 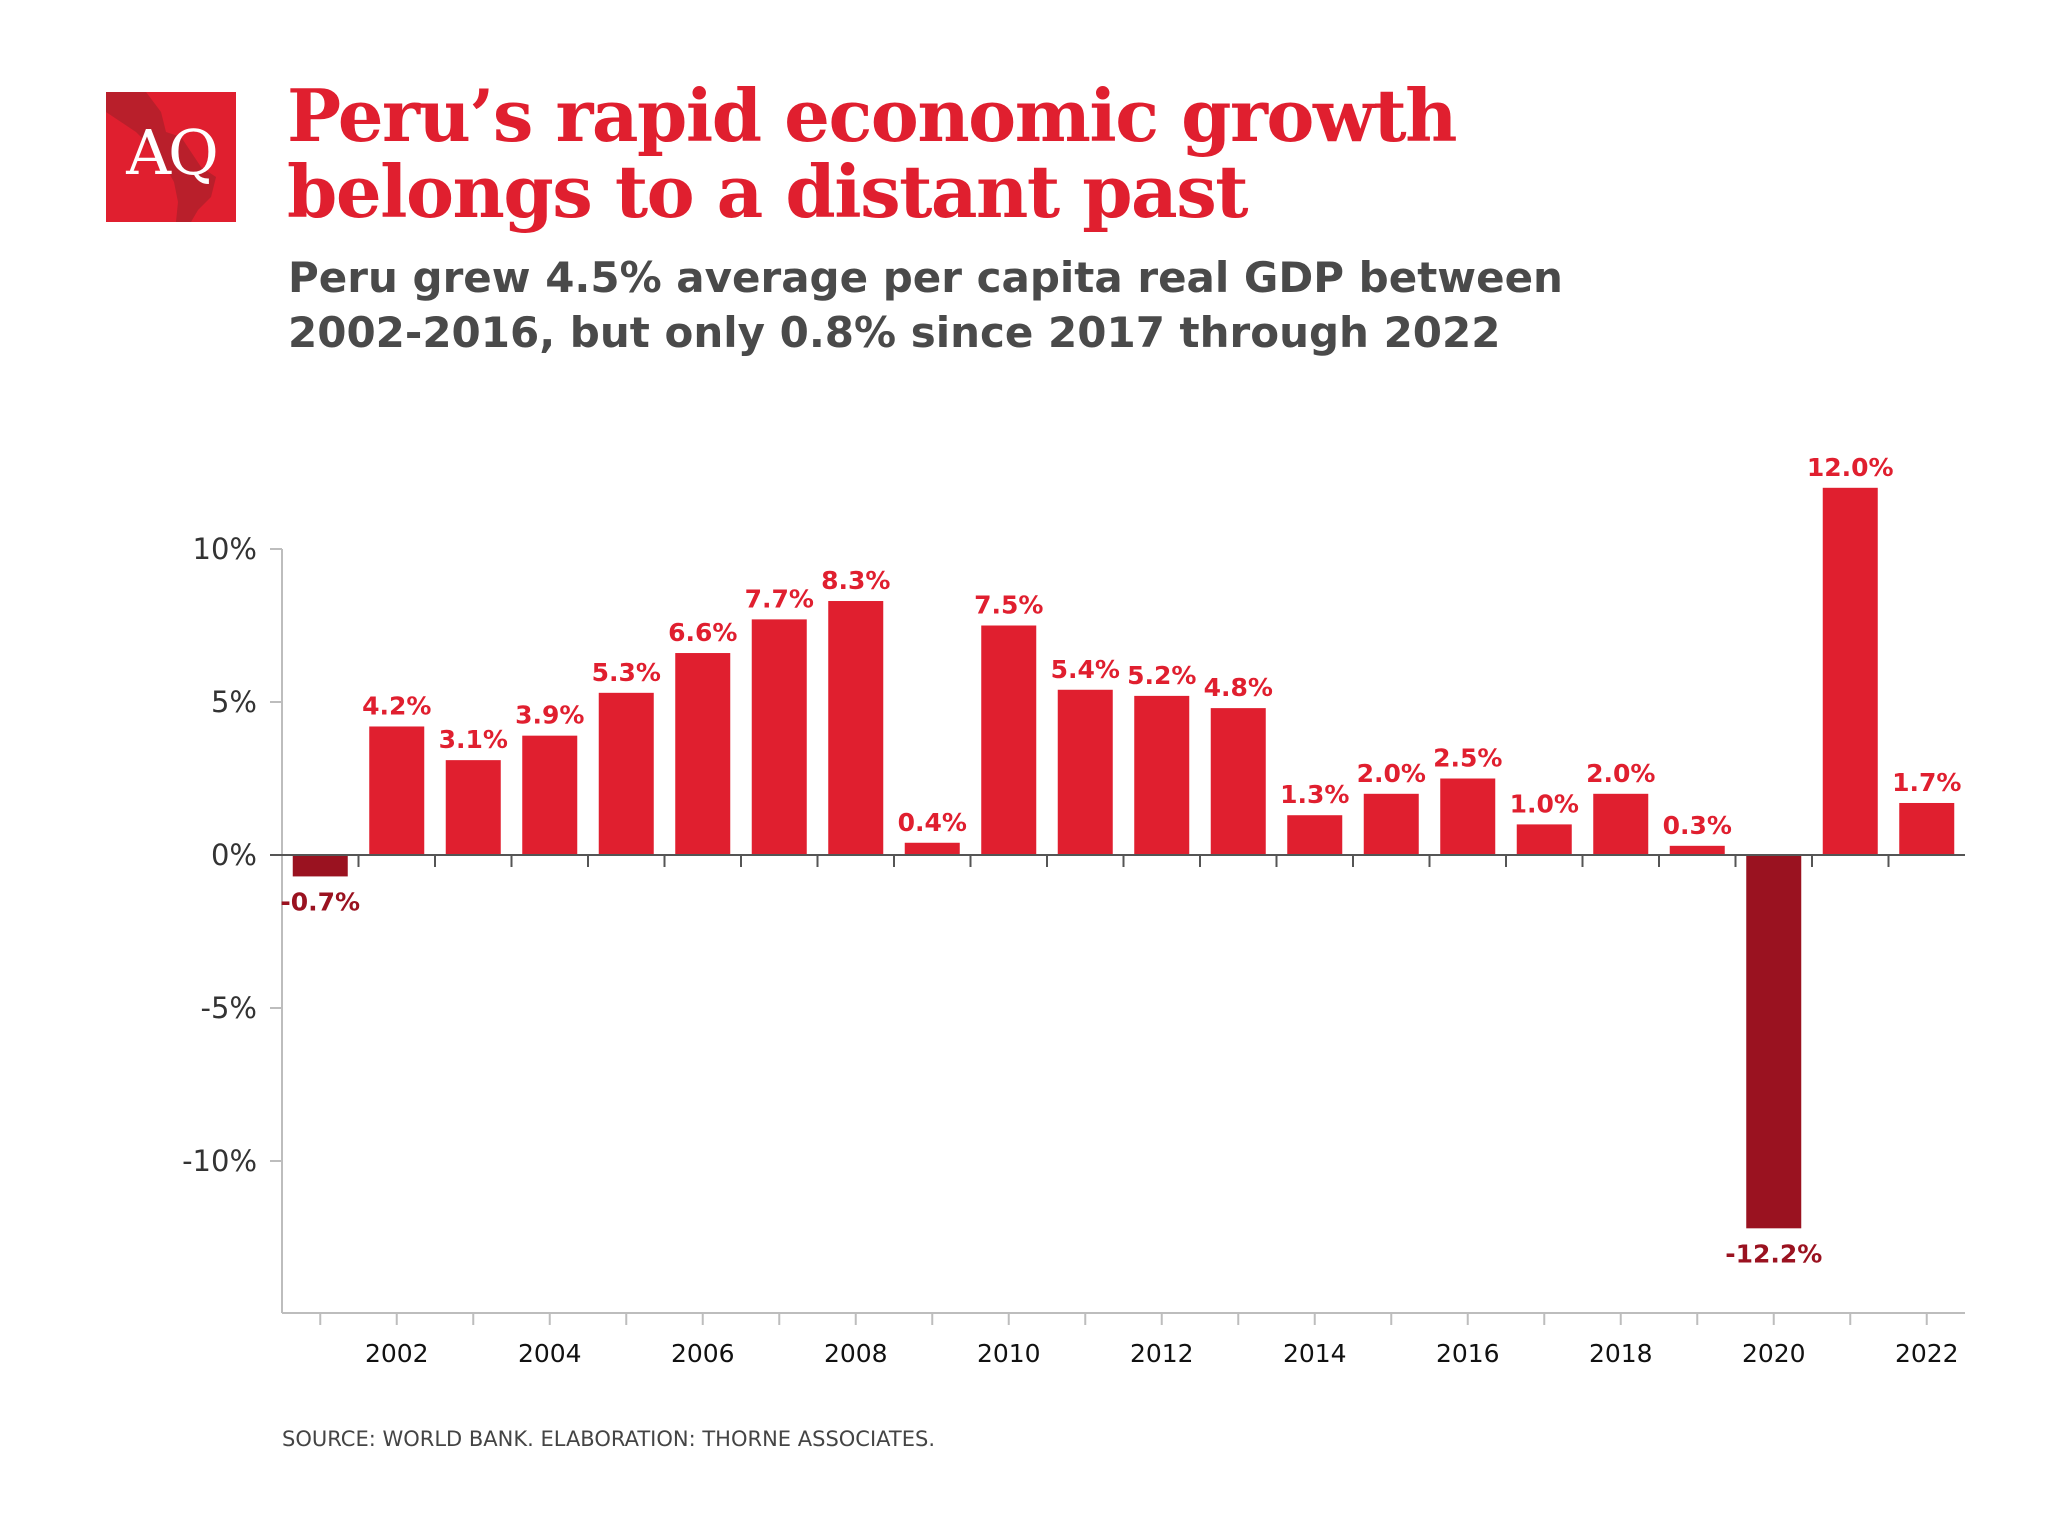 What do you see at coordinates (1391, 773) in the screenshot?
I see `data-label-2015: 2.0%` at bounding box center [1391, 773].